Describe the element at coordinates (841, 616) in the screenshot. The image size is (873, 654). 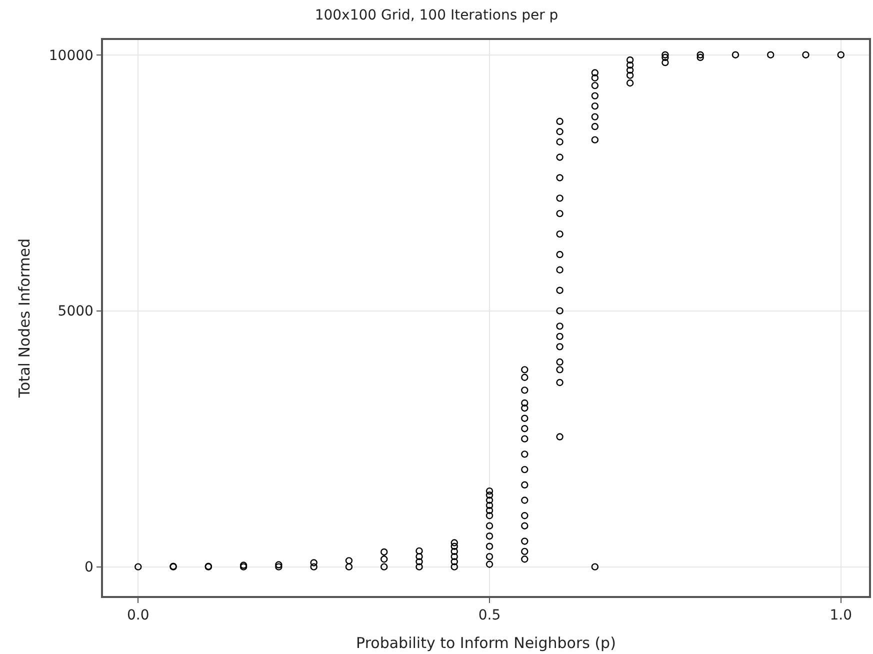
I see `x-tick-label: 1.0` at that location.